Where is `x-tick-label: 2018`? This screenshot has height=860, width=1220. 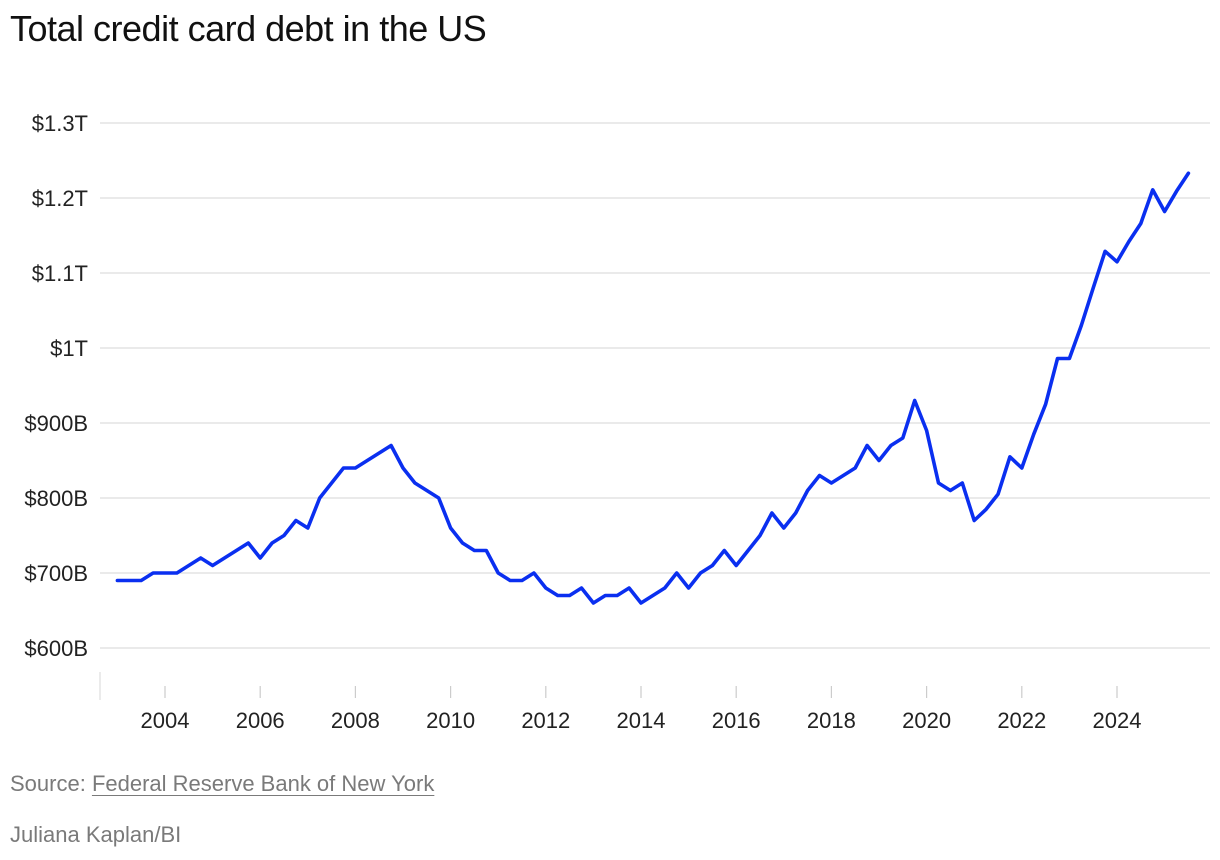
x-tick-label: 2018 is located at coordinates (831, 720).